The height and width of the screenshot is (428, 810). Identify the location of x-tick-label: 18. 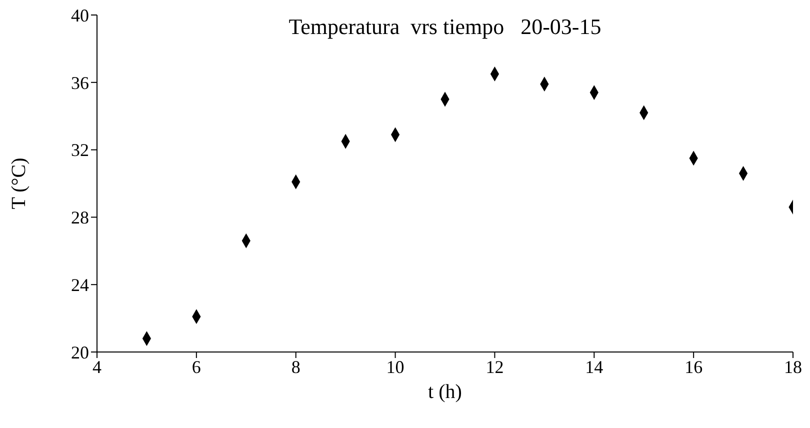
(793, 366).